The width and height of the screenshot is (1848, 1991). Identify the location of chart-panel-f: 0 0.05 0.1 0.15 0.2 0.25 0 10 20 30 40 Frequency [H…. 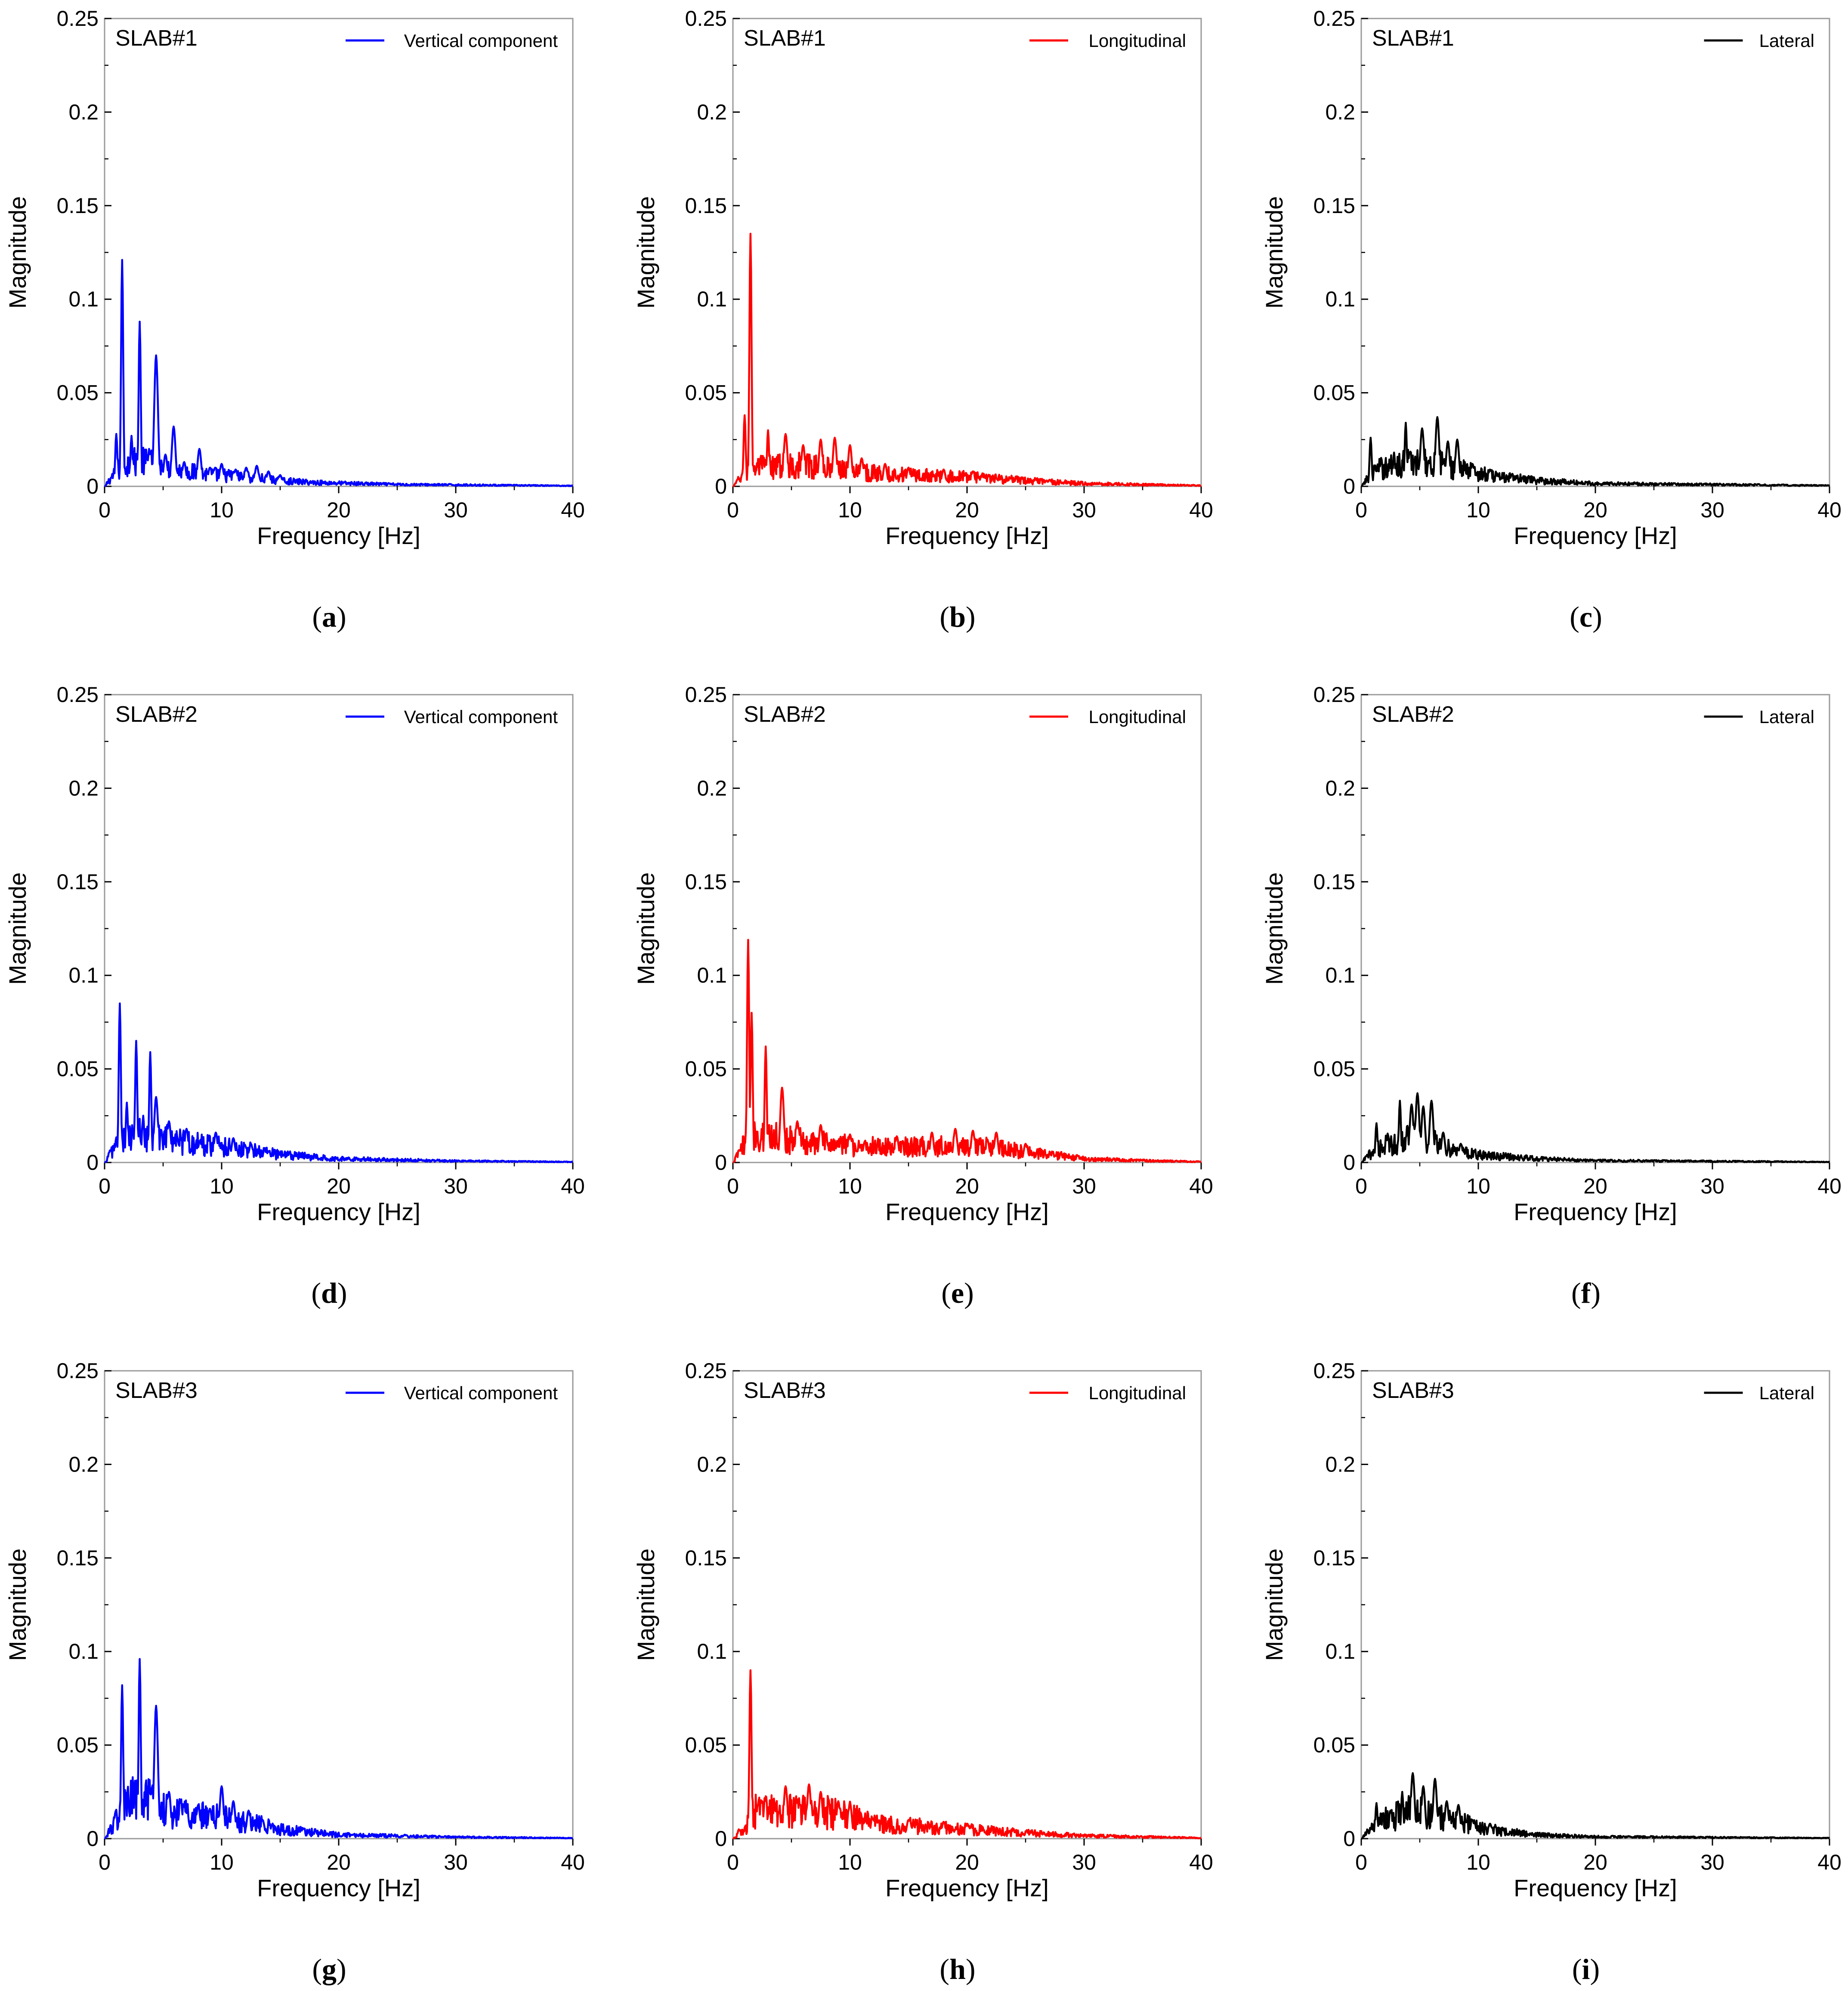
(1551, 996).